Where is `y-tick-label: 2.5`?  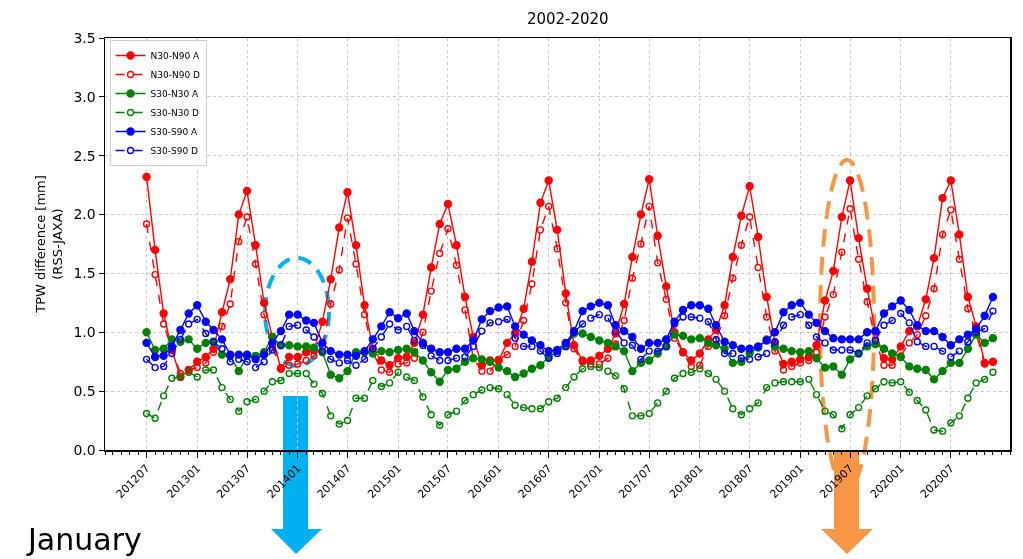 y-tick-label: 2.5 is located at coordinates (84, 155).